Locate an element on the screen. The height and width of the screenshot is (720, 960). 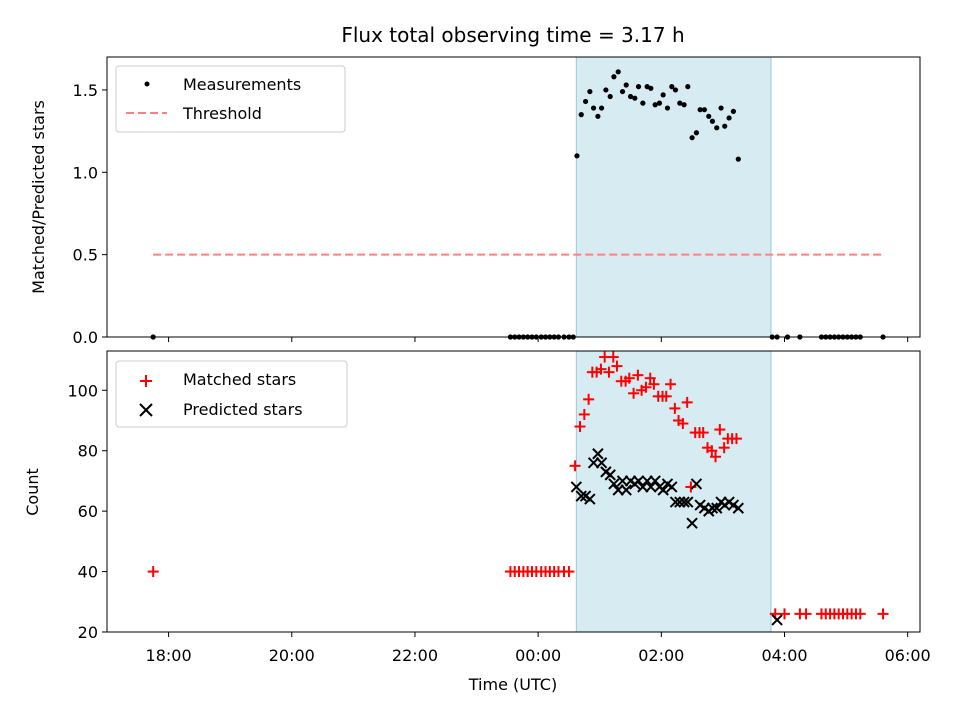
legend-predicted-marker is located at coordinates (146, 410).